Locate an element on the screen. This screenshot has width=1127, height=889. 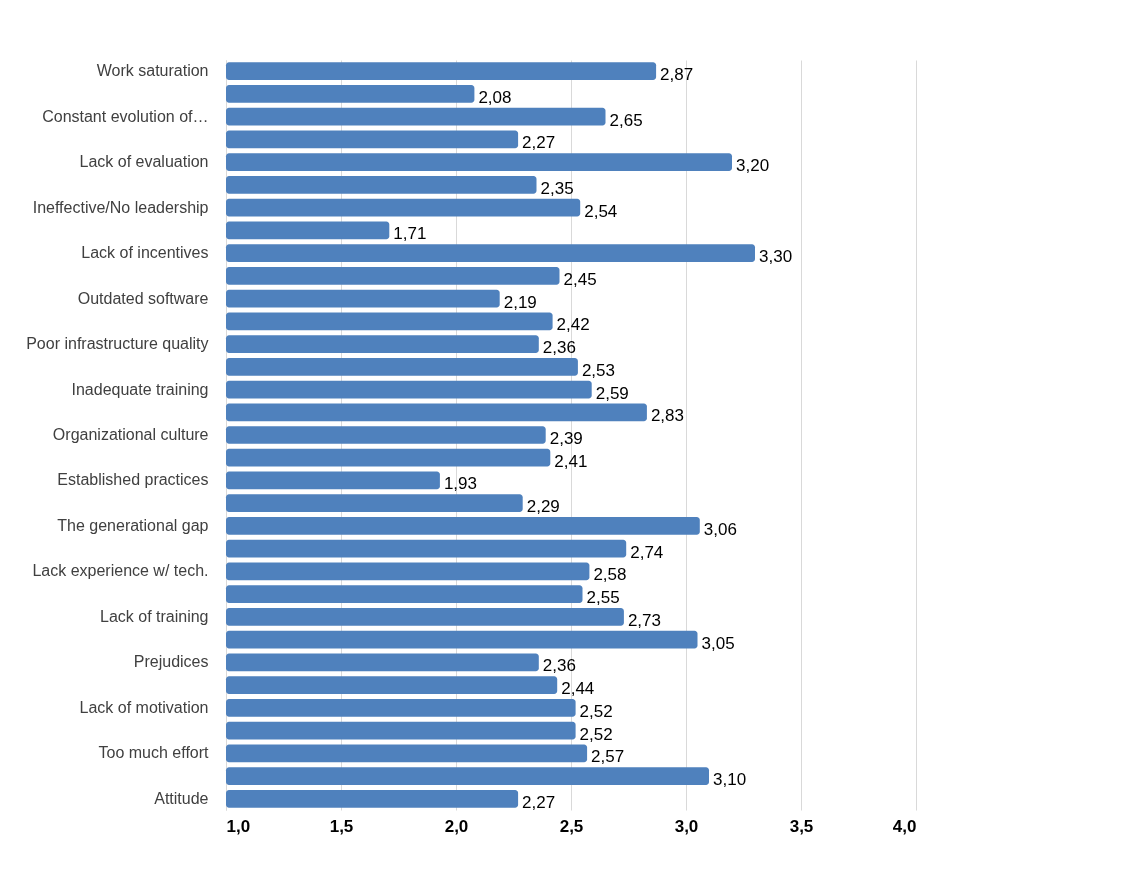
data-label: 2,54 is located at coordinates (601, 211).